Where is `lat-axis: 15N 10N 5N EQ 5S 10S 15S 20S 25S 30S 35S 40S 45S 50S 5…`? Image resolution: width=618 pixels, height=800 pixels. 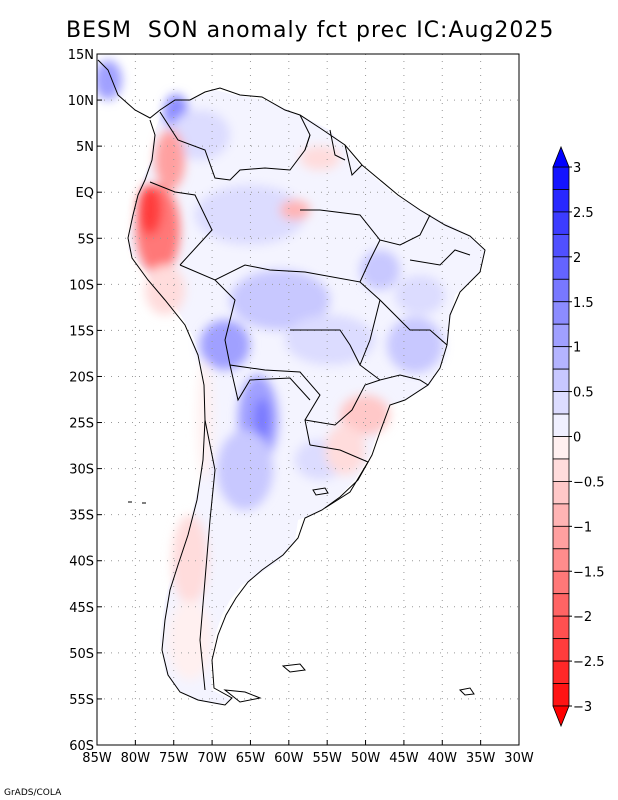
lat-axis: 15N 10N 5N EQ 5S 10S 15S 20S 25S 30S 35S 40S 45S 50S 5… is located at coordinates (85, 401).